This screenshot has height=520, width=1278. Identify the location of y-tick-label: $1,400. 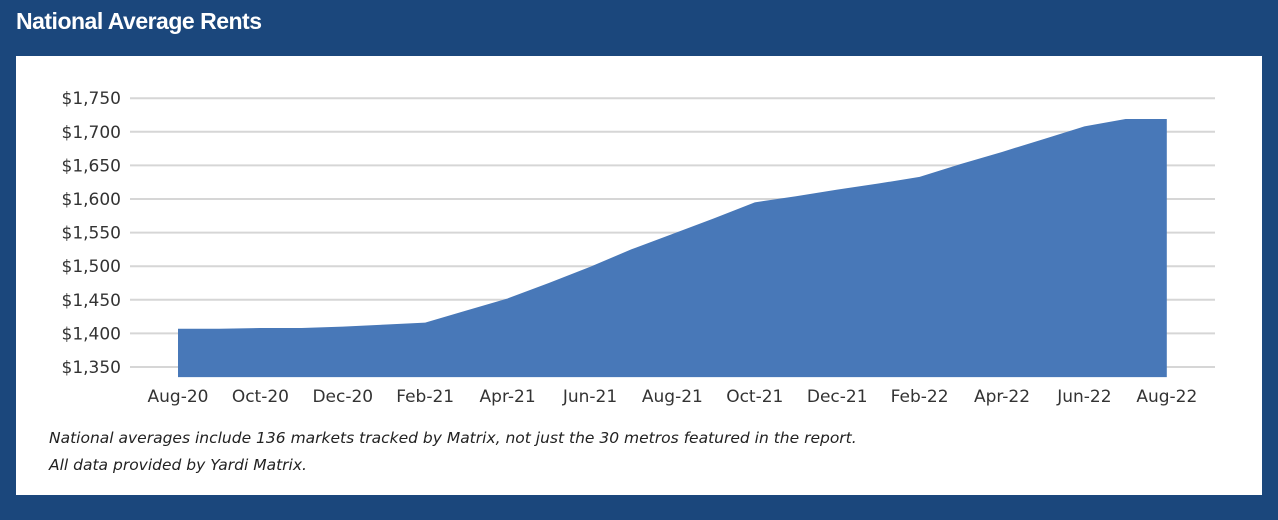
(91, 334).